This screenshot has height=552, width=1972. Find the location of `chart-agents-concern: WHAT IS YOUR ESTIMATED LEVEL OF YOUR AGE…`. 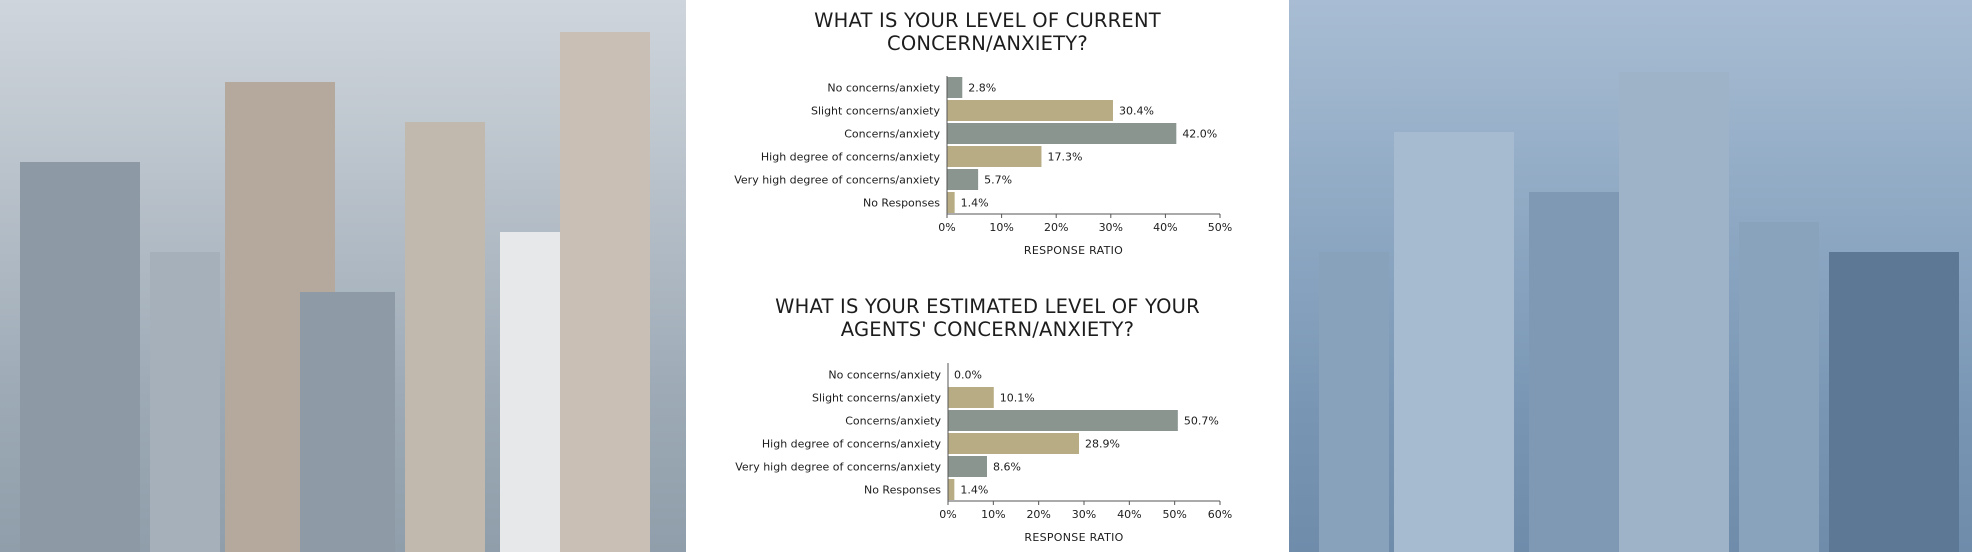

chart-agents-concern: WHAT IS YOUR ESTIMATED LEVEL OF YOUR AGE… is located at coordinates (987, 418).